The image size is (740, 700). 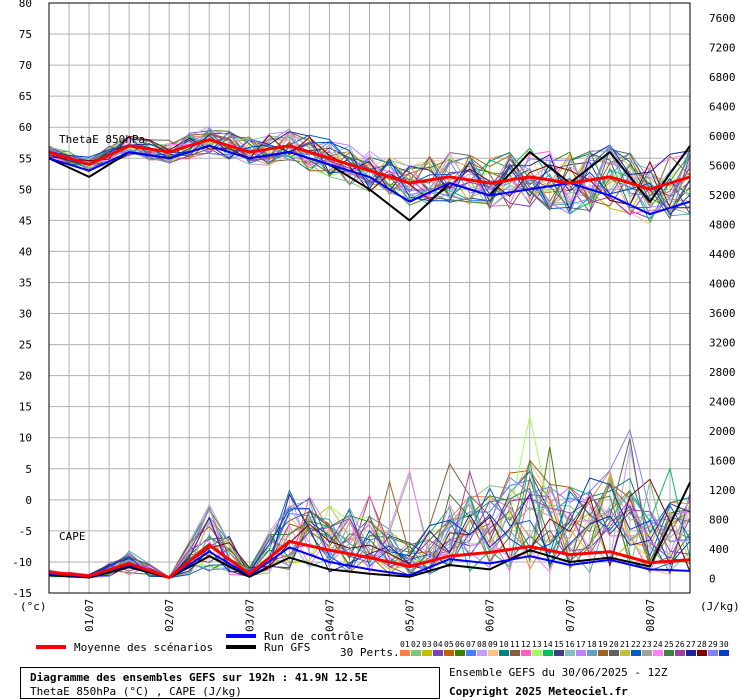 What do you see at coordinates (25, 65) in the screenshot?
I see `left-tick-label: 70` at bounding box center [25, 65].